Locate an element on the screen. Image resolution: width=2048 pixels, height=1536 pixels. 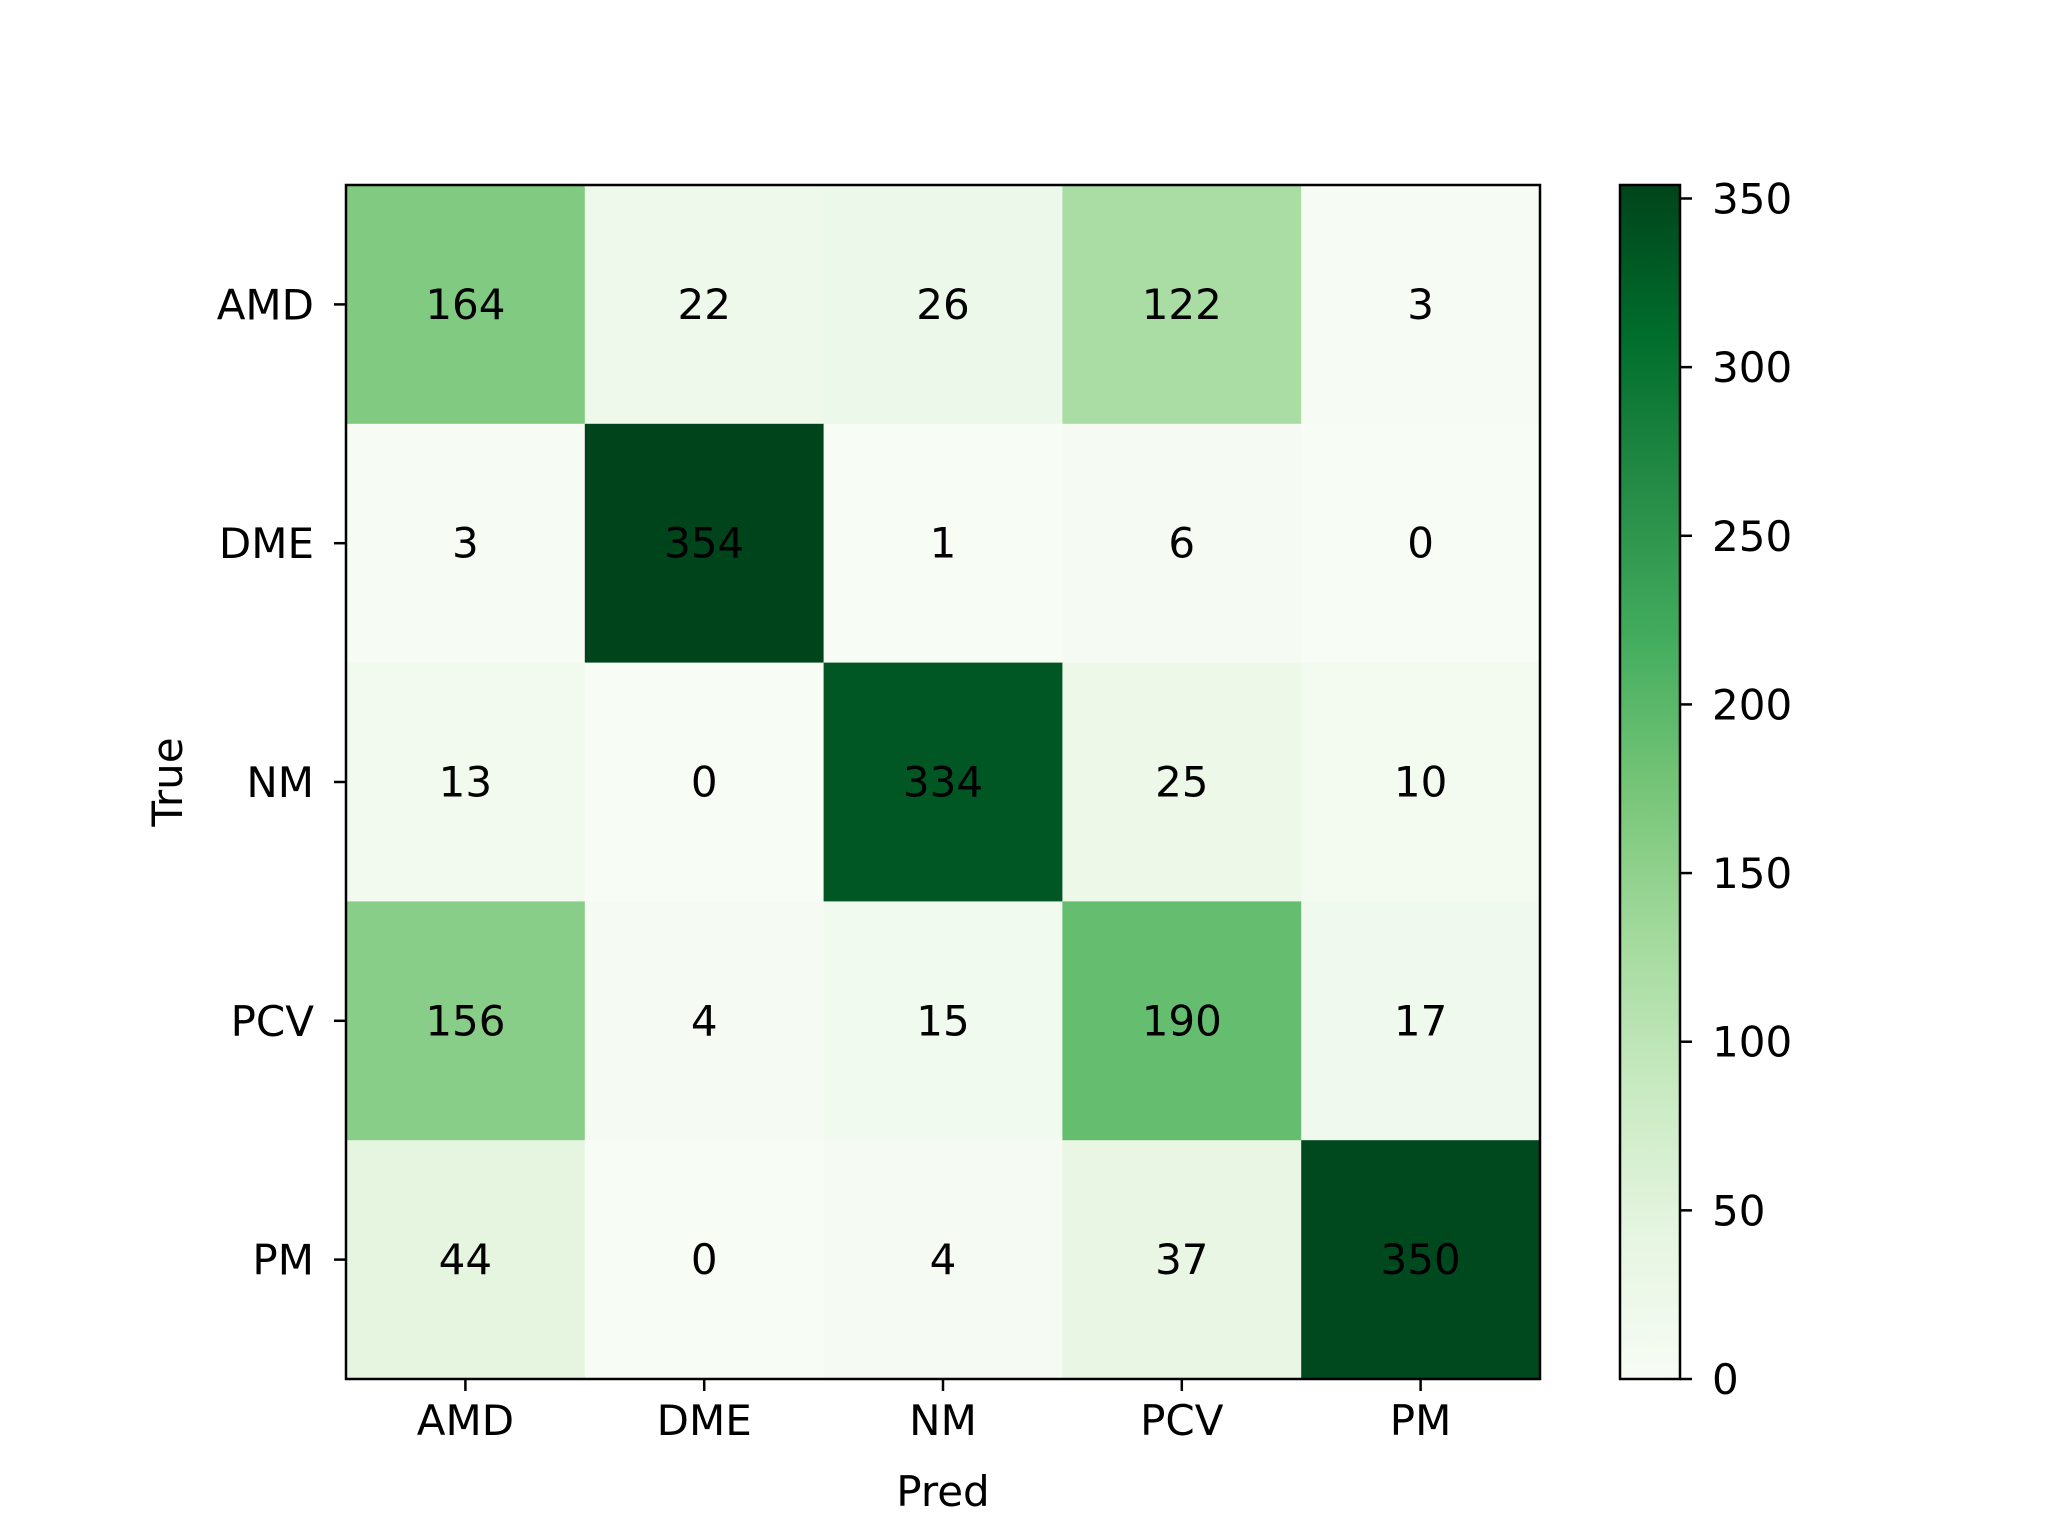
y-axis-ticks: AMD DME NM PCV PM is located at coordinates (281, 782).